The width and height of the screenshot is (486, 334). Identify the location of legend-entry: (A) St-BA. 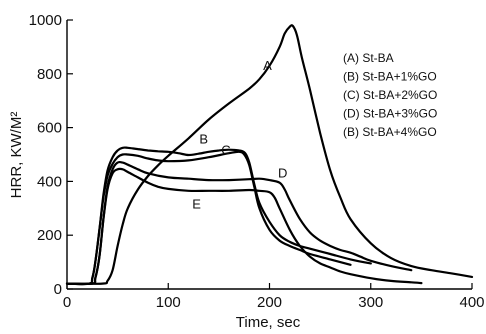
(368, 58).